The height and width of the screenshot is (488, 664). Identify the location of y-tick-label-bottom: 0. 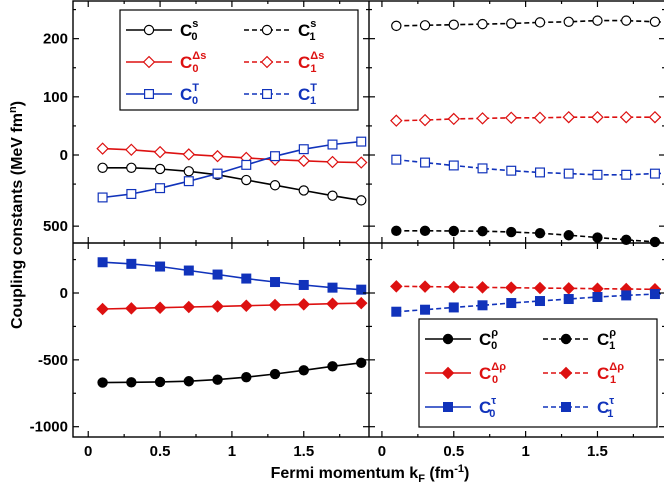
(64, 293).